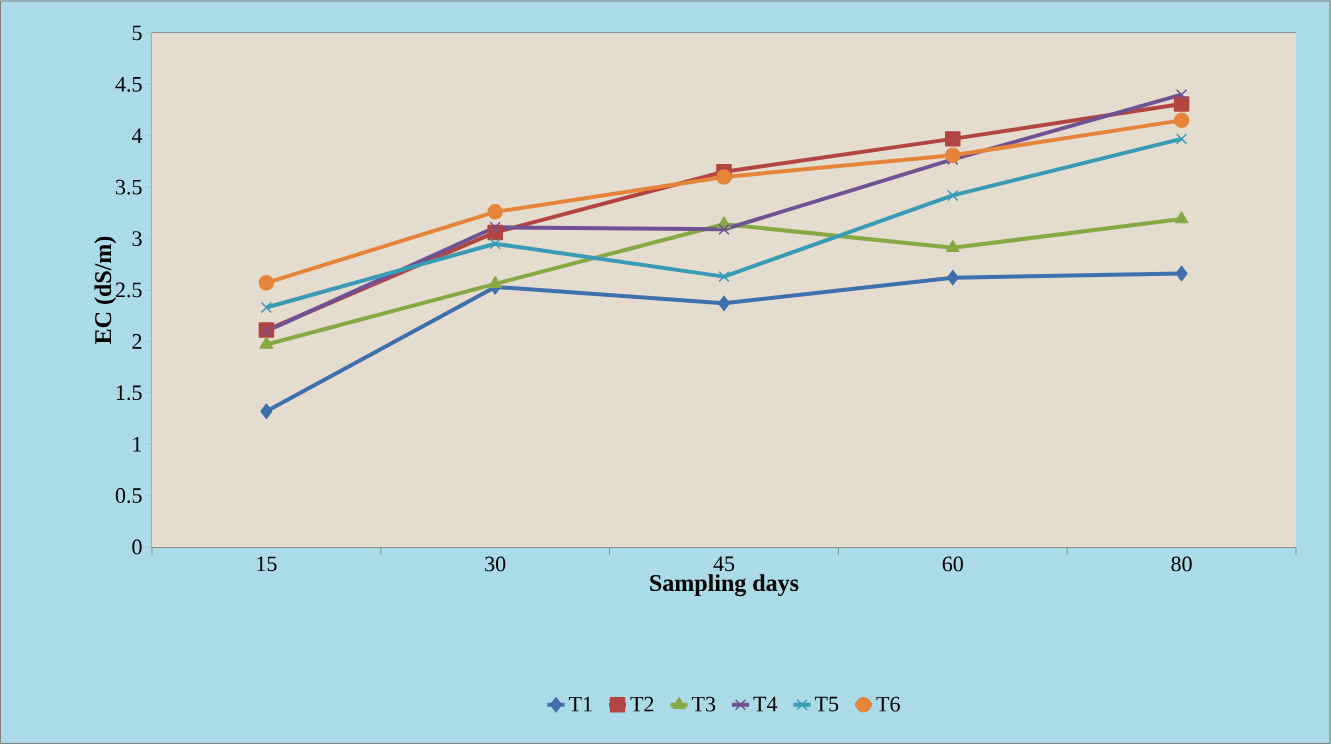  What do you see at coordinates (826, 704) in the screenshot?
I see `legend-label: T5` at bounding box center [826, 704].